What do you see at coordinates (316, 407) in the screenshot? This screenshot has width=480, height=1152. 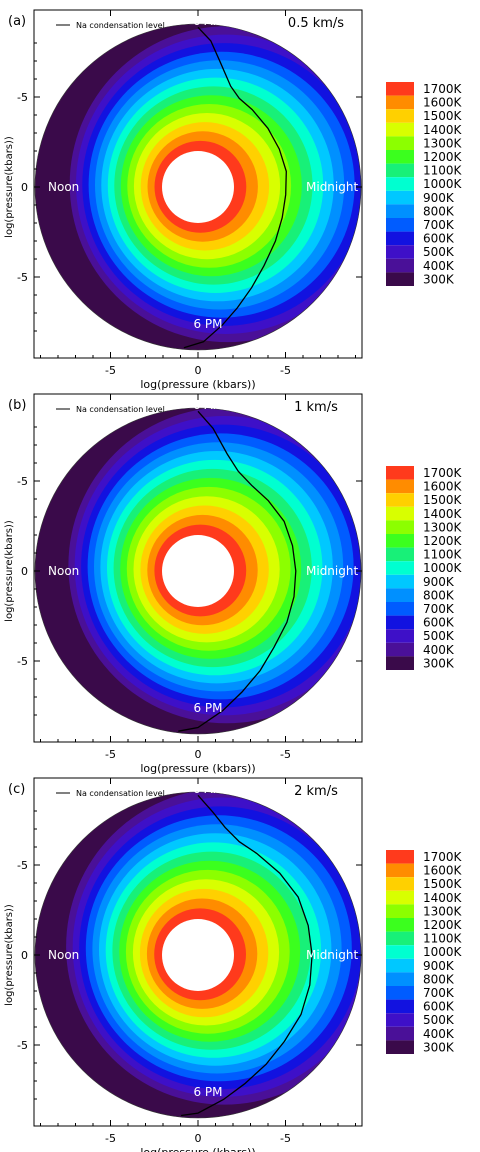 I see `speed-label: 1 km/s` at bounding box center [316, 407].